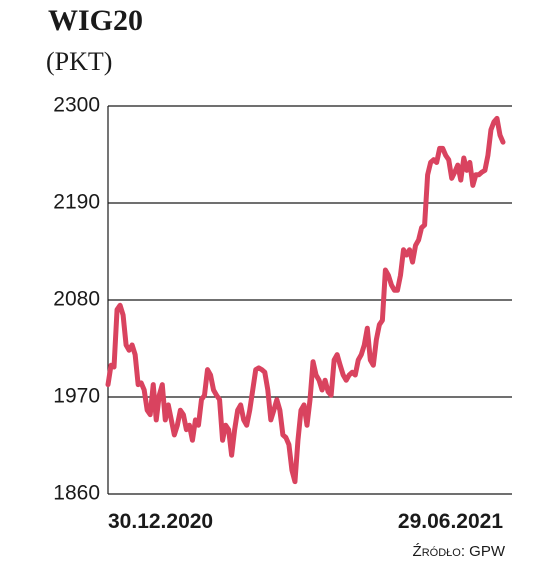 This screenshot has width=536, height=567. What do you see at coordinates (79, 61) in the screenshot?
I see `chart-subtitle: (PKT)` at bounding box center [79, 61].